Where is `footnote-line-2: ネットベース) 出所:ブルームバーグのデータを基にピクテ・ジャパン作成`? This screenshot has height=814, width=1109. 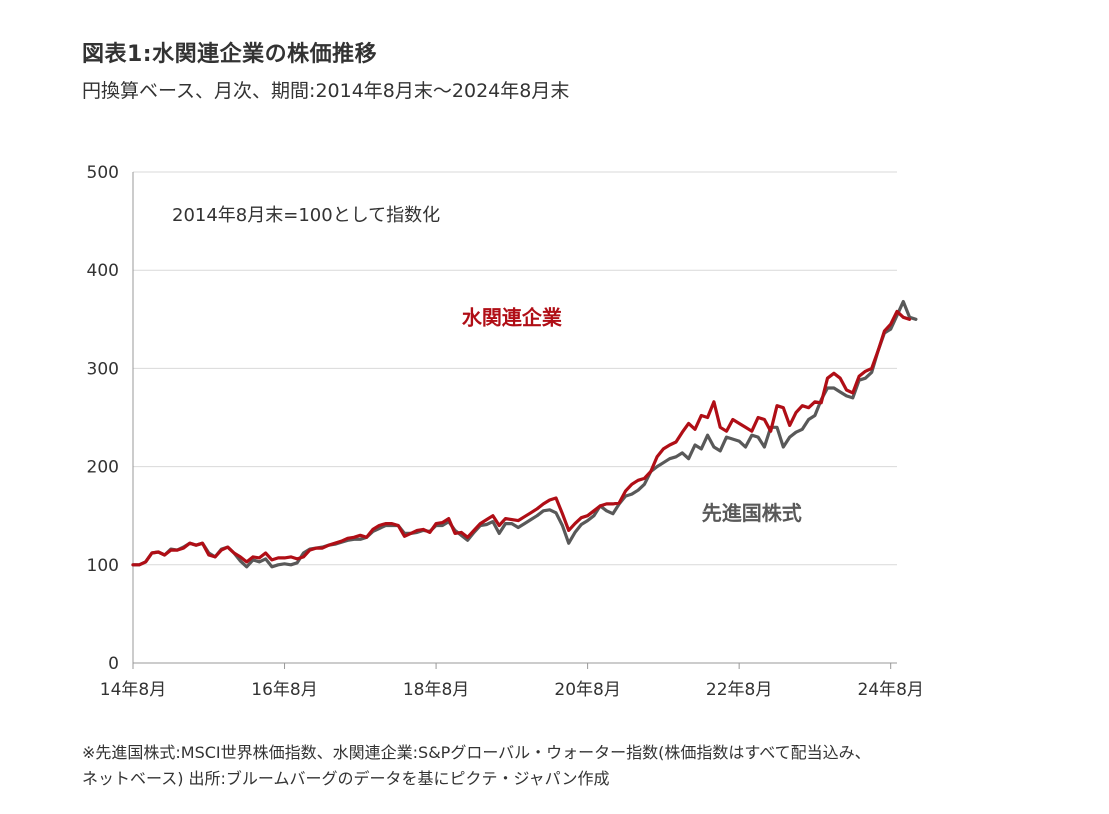
footnote-line-2: ネットベース) 出所:ブルームバーグのデータを基にピクテ・ジャパン作成 is located at coordinates (346, 778).